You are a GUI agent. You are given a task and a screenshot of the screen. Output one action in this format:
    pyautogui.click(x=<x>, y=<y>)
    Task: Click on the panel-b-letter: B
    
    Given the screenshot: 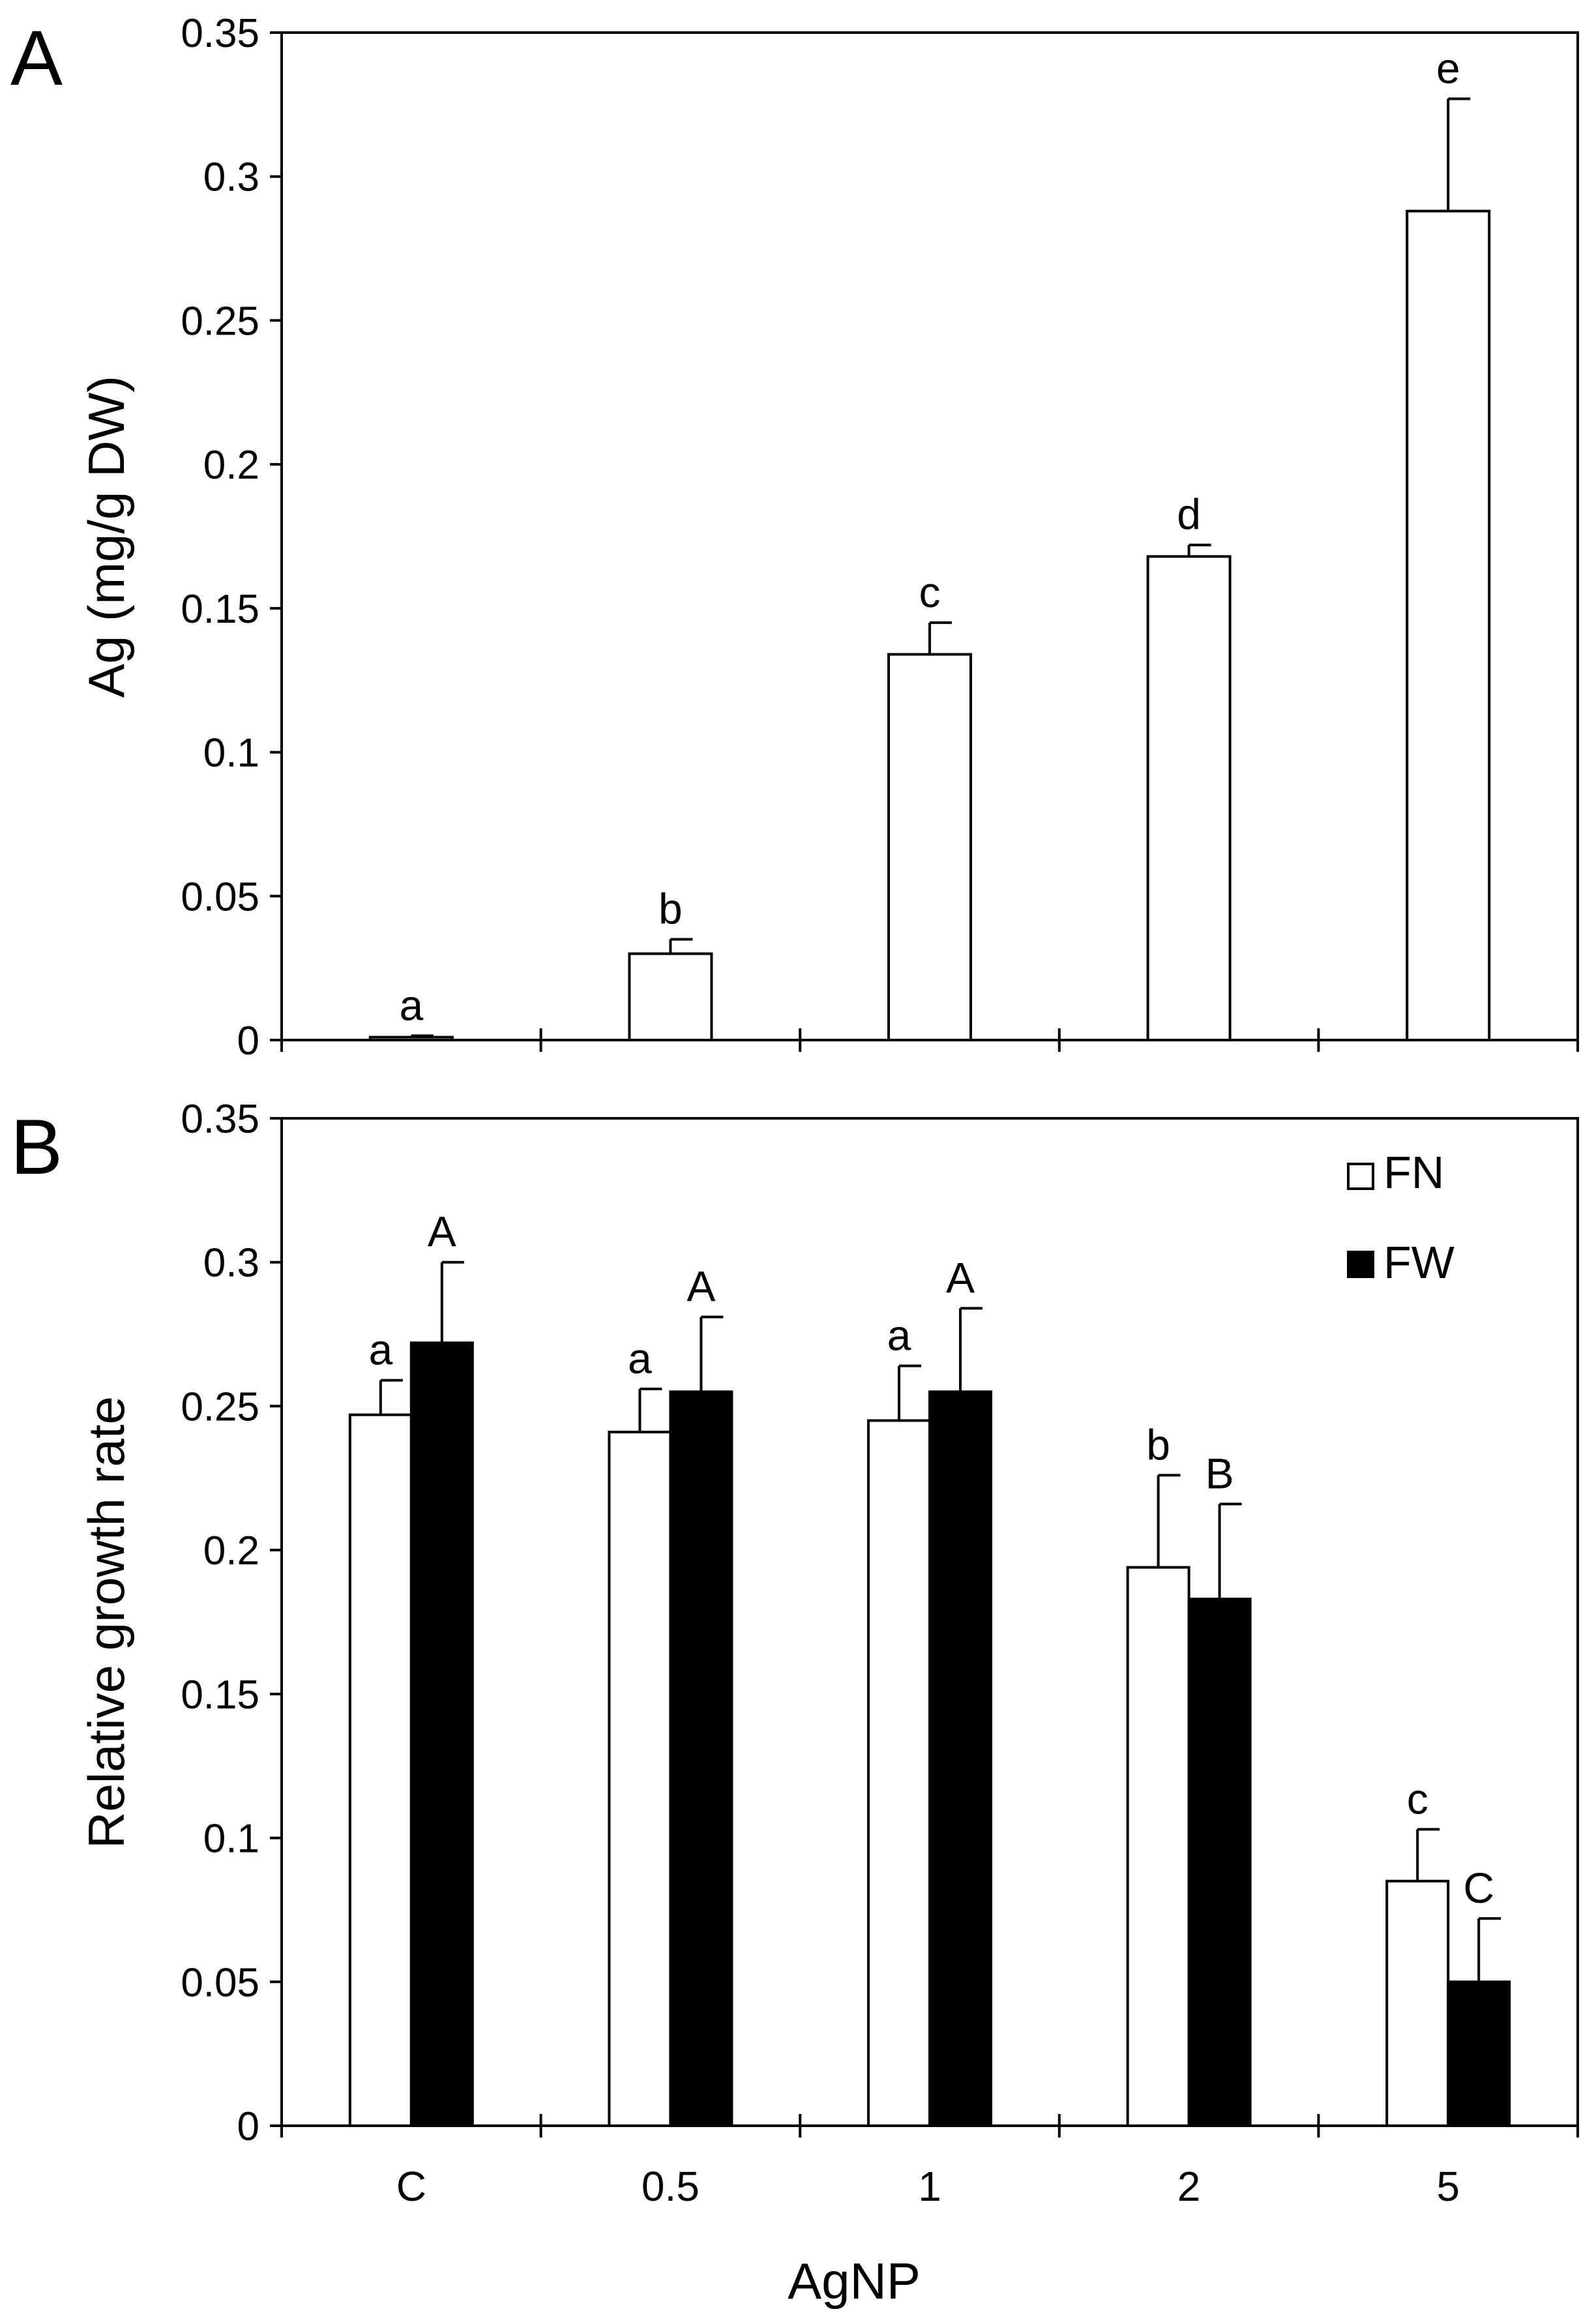 What is the action you would take?
    pyautogui.click(x=36, y=1147)
    